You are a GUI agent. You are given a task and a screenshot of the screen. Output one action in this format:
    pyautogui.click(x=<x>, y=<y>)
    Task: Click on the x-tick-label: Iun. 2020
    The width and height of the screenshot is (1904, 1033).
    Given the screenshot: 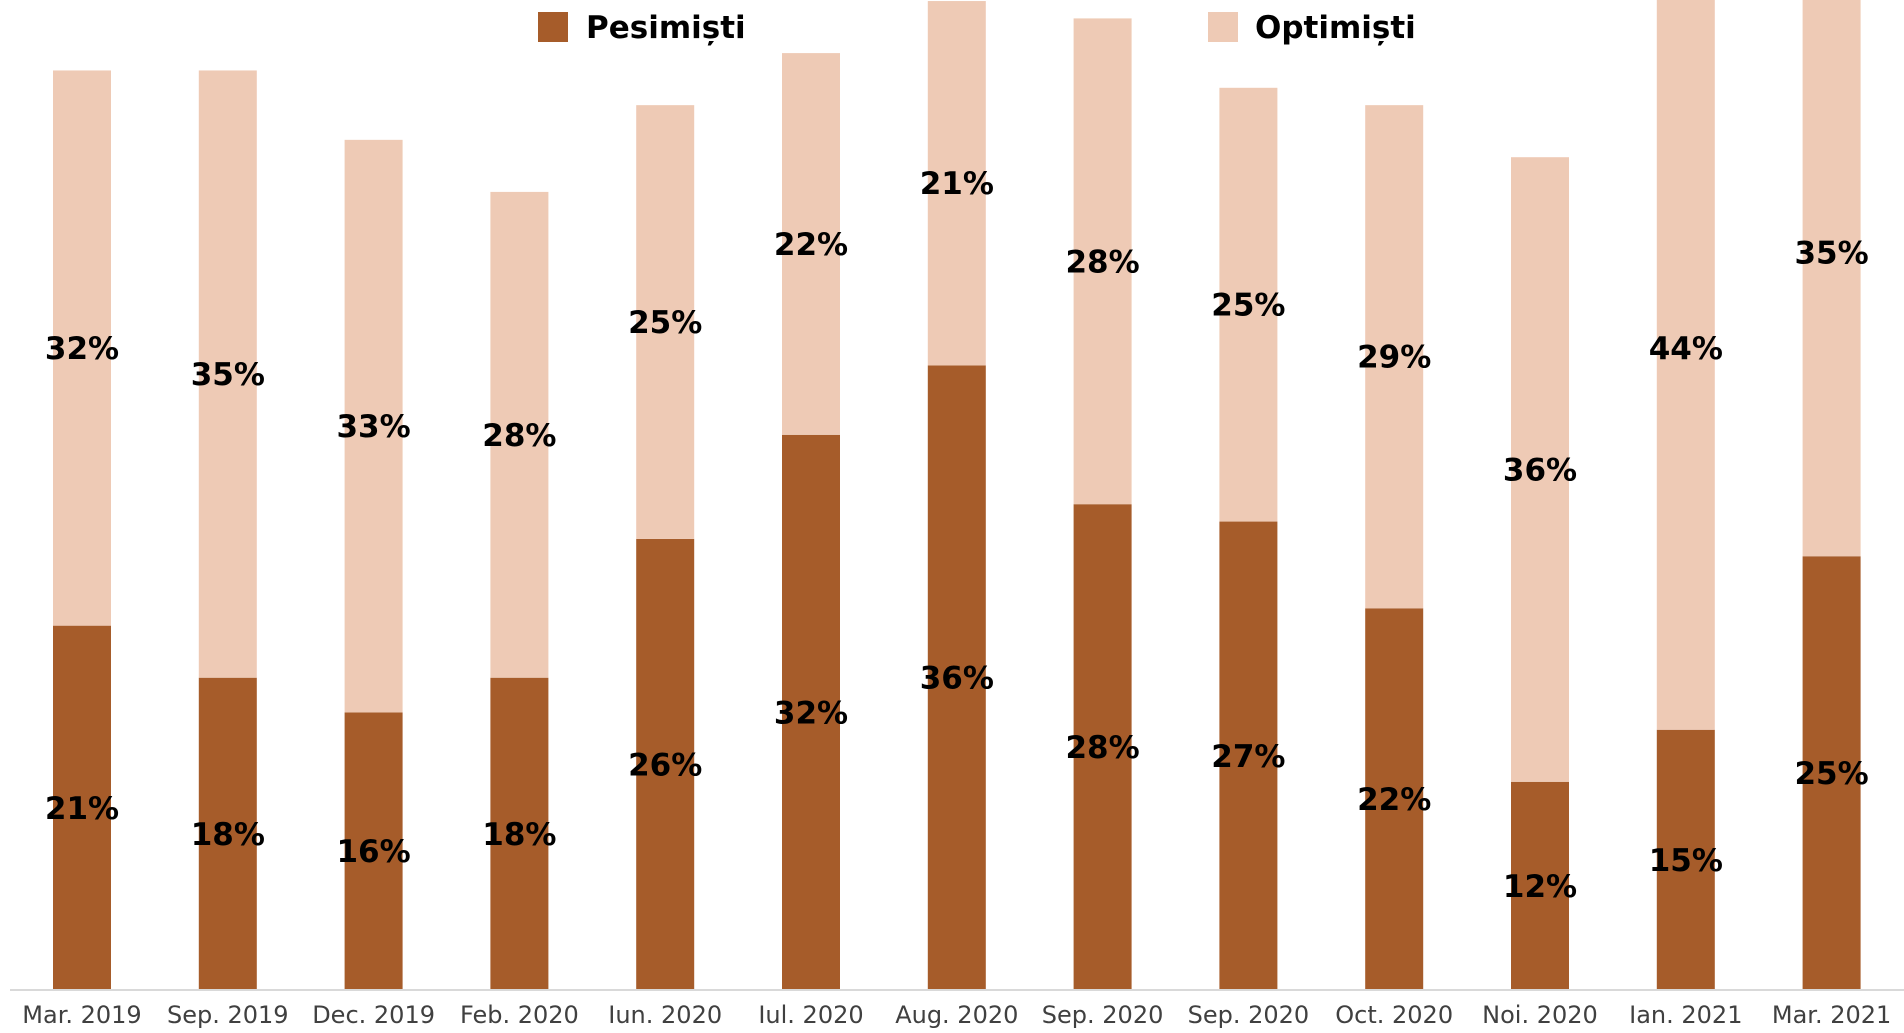 What is the action you would take?
    pyautogui.click(x=665, y=1014)
    